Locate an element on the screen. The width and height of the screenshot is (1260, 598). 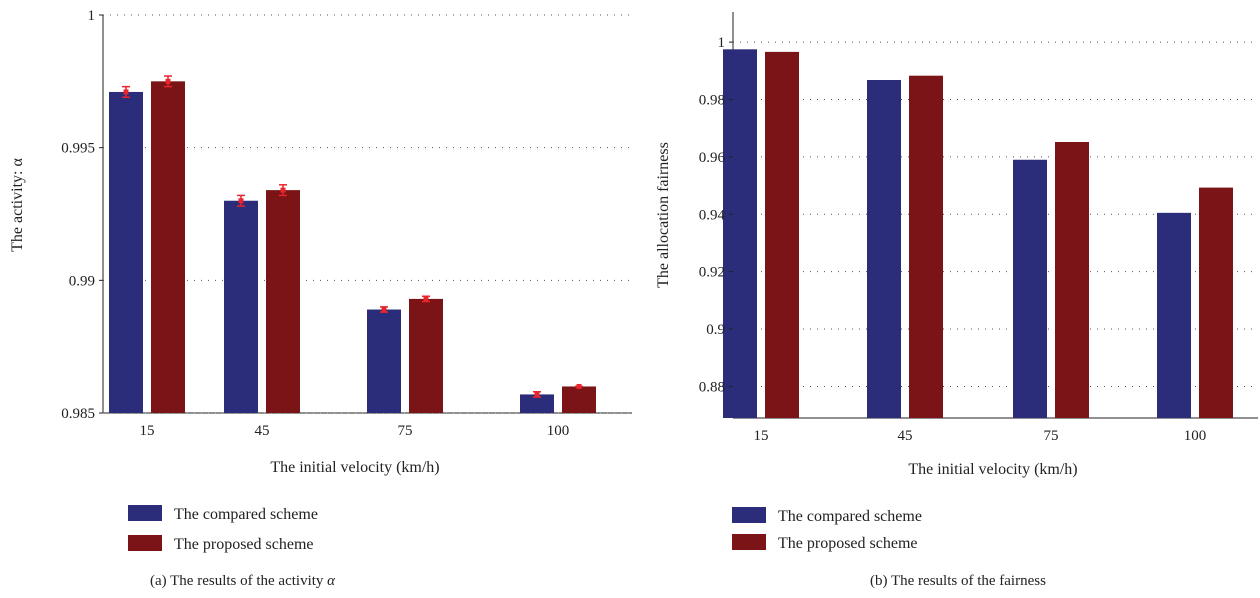
chart-b-y-axis-label: The allocation fairness is located at coordinates (663, 215).